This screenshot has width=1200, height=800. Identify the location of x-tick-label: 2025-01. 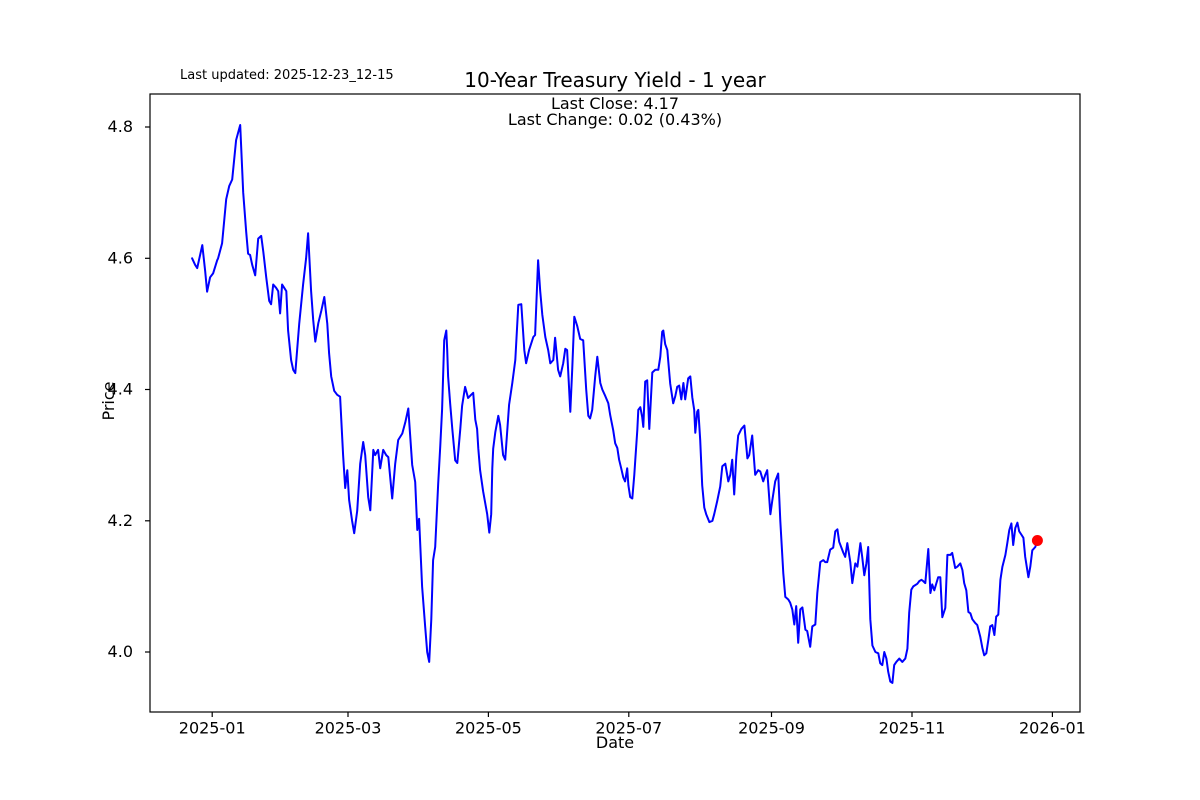
(212, 728).